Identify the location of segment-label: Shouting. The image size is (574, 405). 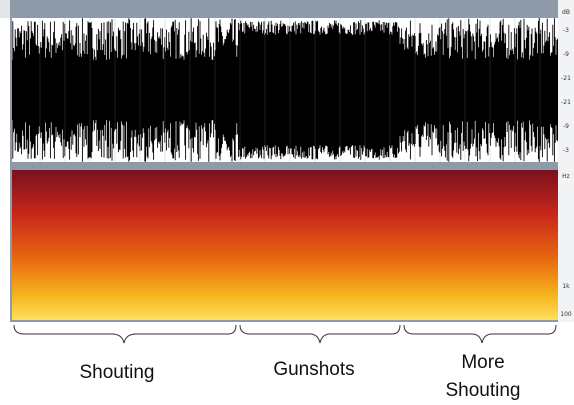
(116, 372).